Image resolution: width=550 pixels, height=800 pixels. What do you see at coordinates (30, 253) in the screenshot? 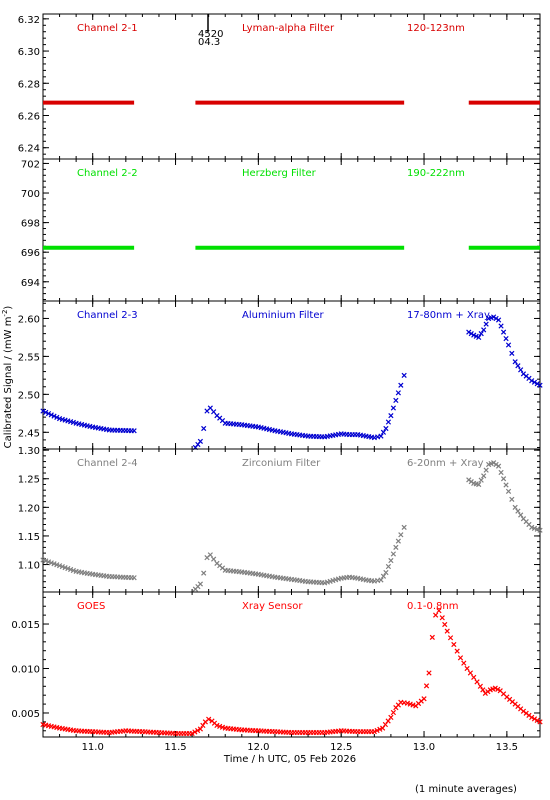
I see `y-tick-label: 696` at bounding box center [30, 253].